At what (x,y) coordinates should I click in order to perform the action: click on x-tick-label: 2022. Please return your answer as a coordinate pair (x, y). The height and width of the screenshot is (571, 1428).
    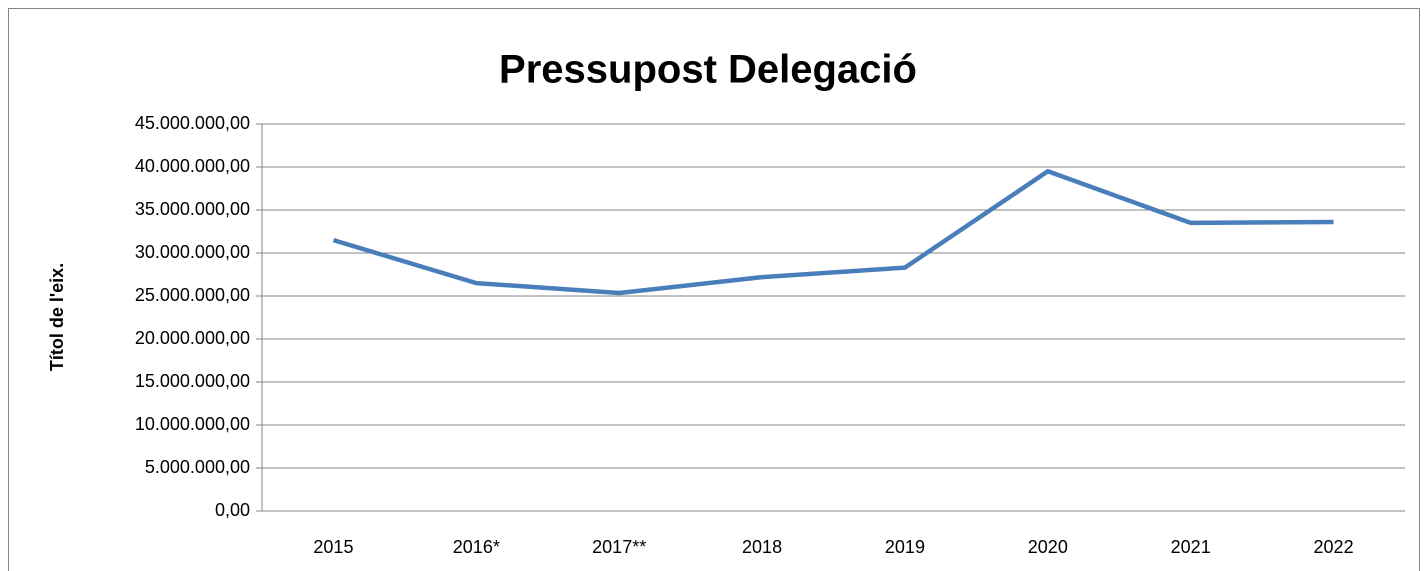
    Looking at the image, I should click on (1334, 547).